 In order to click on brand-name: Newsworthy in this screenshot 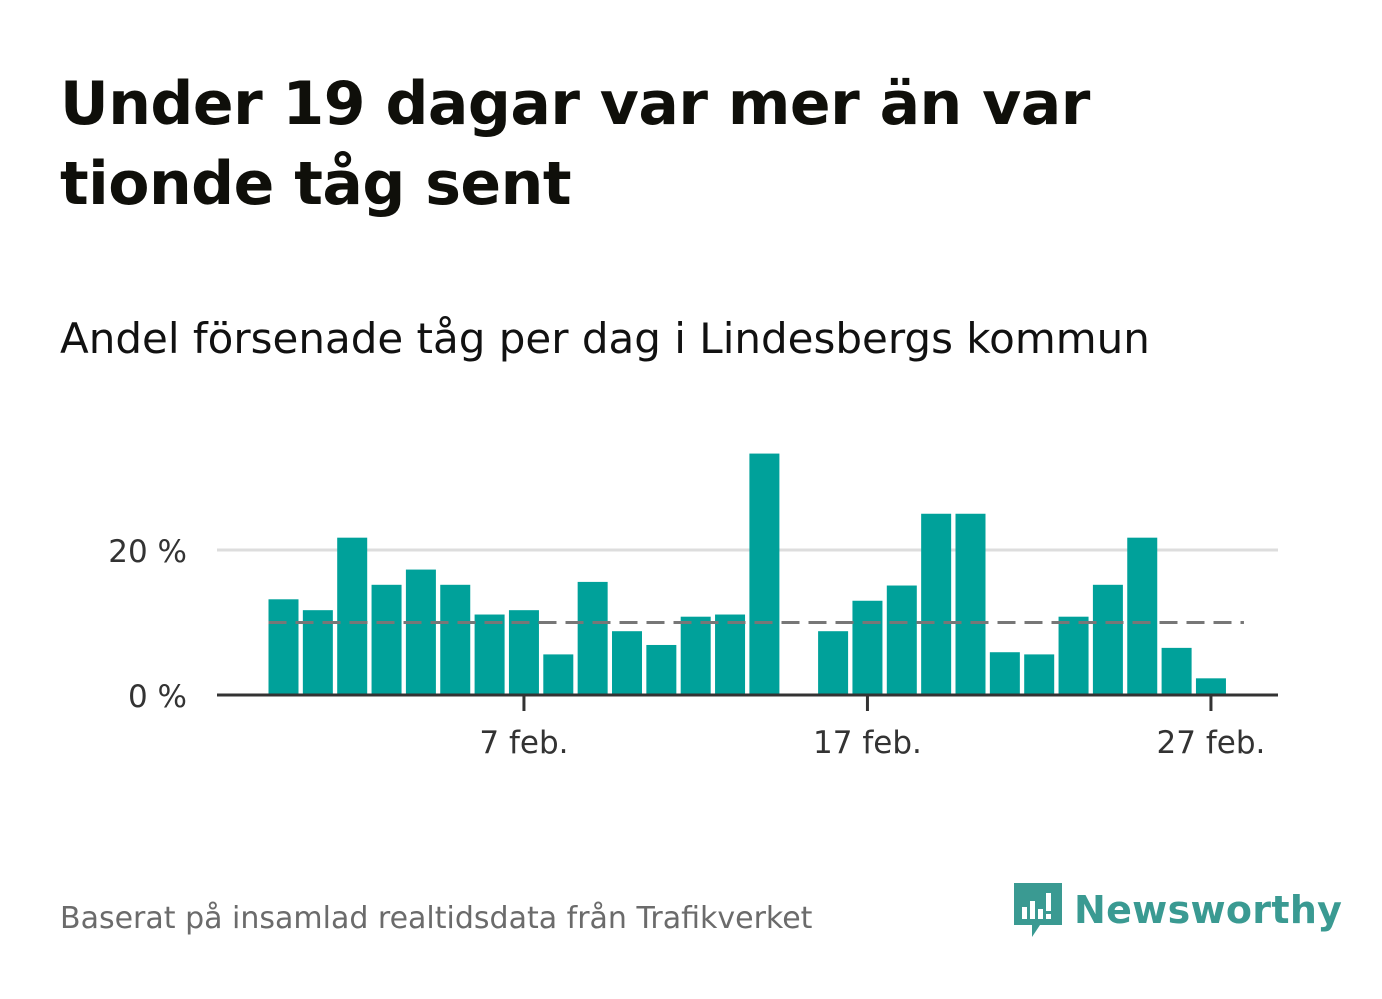, I will do `click(1208, 910)`.